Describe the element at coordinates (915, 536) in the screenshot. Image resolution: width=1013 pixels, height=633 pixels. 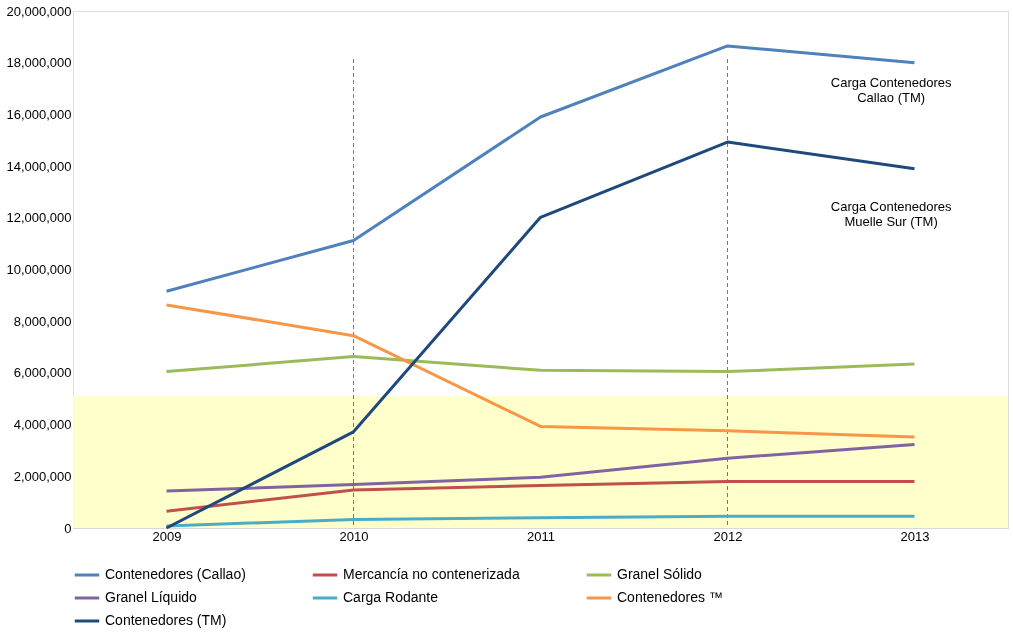
I see `x-tick-label: 2013` at that location.